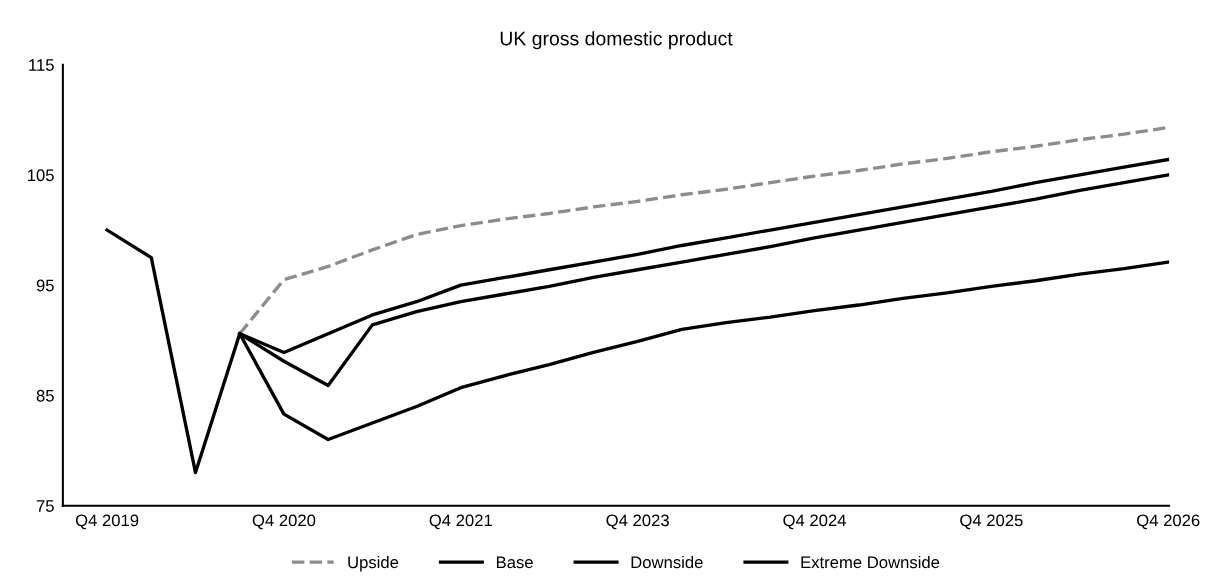  What do you see at coordinates (991, 522) in the screenshot?
I see `x-tick-label: Q4 2025` at bounding box center [991, 522].